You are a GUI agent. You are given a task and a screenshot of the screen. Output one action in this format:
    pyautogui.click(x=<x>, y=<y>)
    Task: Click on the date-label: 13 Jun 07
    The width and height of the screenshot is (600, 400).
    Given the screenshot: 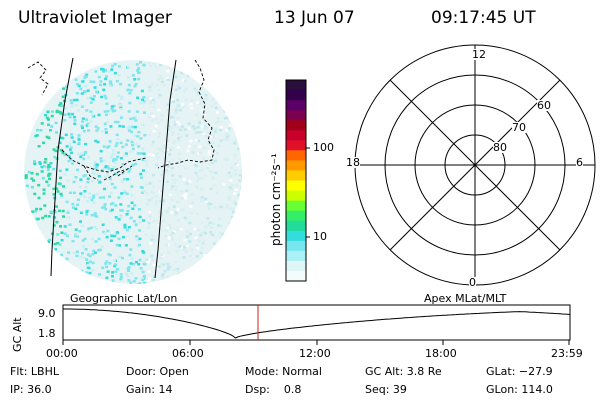 What is the action you would take?
    pyautogui.click(x=314, y=18)
    